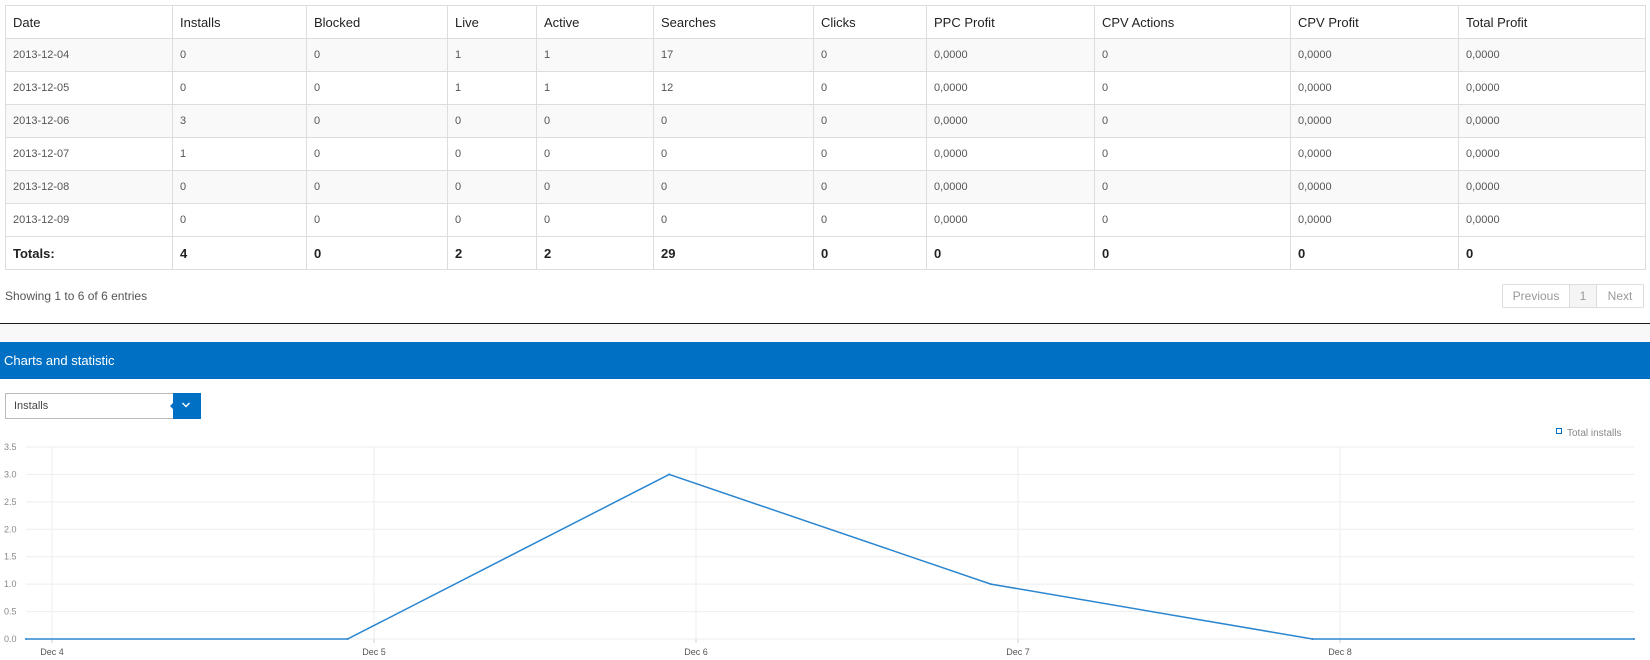  I want to click on y-tick-label: 1.5, so click(10, 557).